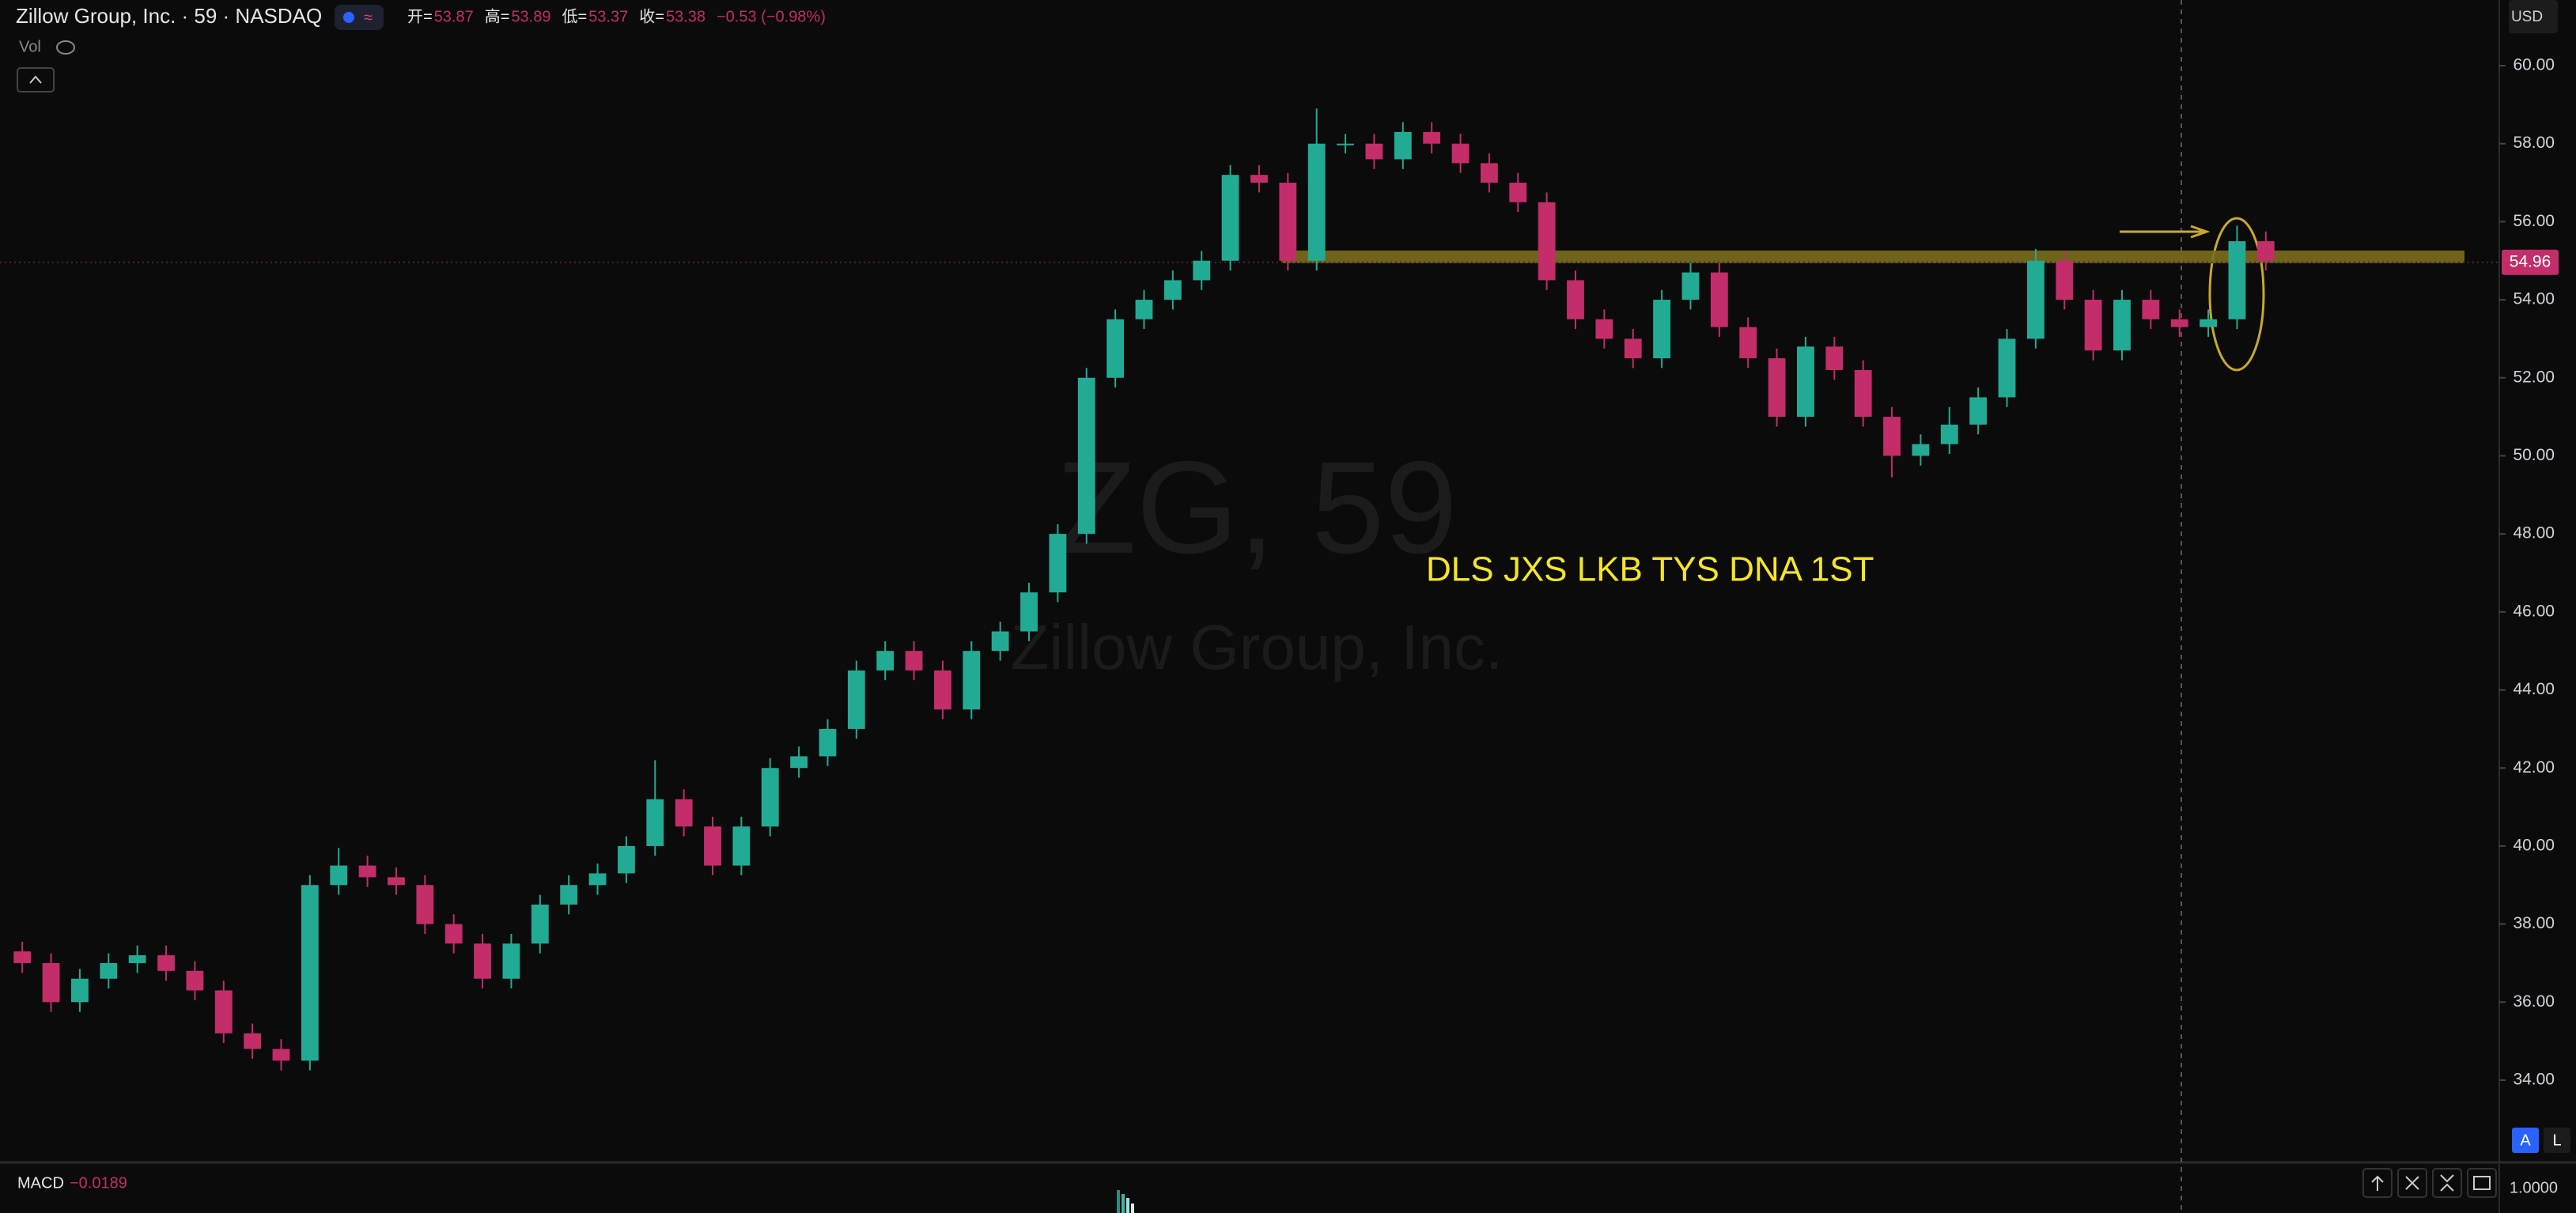  I want to click on scale-button-label: A, so click(2526, 1140).